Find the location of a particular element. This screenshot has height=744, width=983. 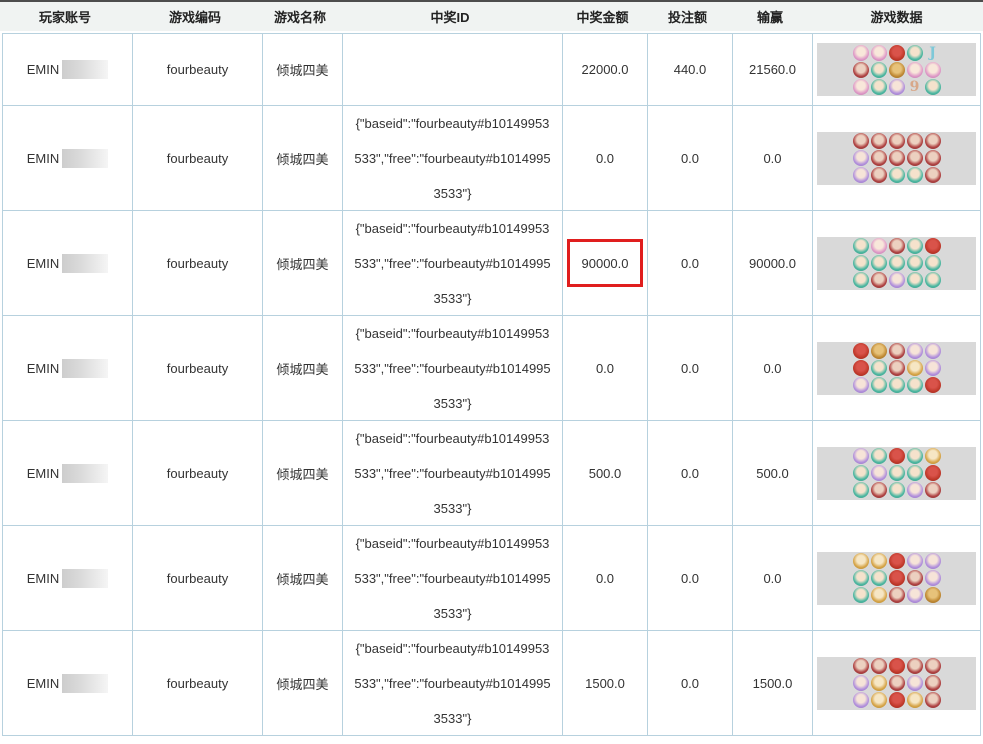

win-loss-value: 1500.0 is located at coordinates (772, 683).